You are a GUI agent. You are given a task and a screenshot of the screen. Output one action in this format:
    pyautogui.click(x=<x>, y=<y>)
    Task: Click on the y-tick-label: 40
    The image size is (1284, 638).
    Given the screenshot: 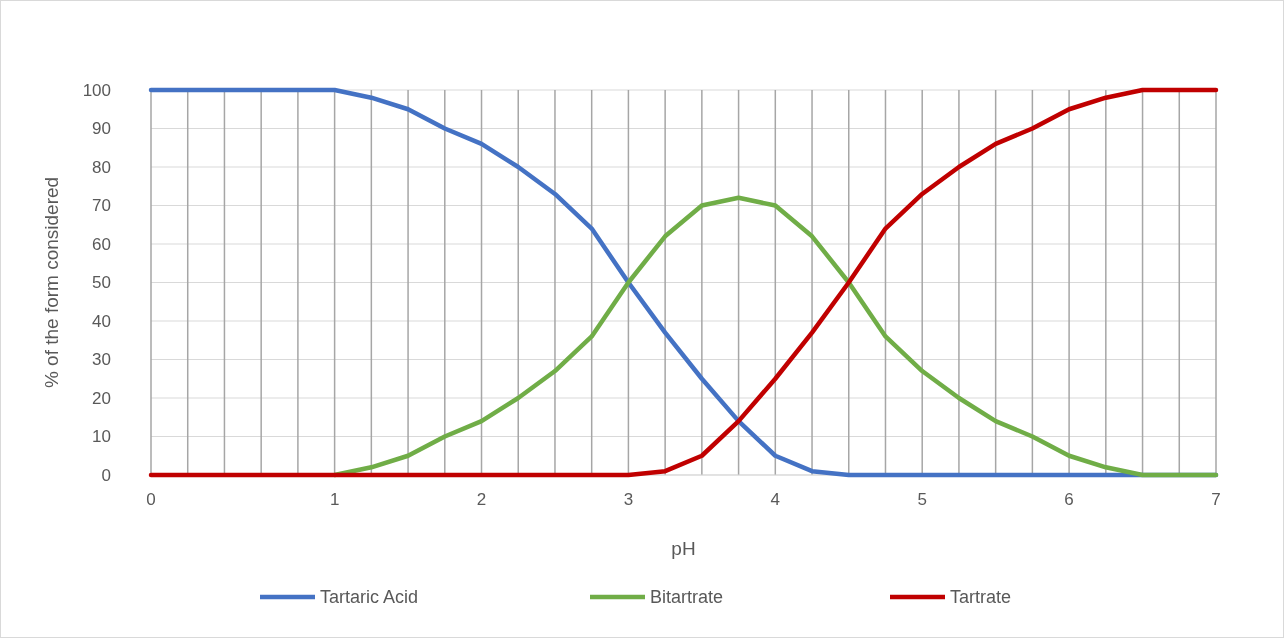 What is the action you would take?
    pyautogui.click(x=101, y=321)
    